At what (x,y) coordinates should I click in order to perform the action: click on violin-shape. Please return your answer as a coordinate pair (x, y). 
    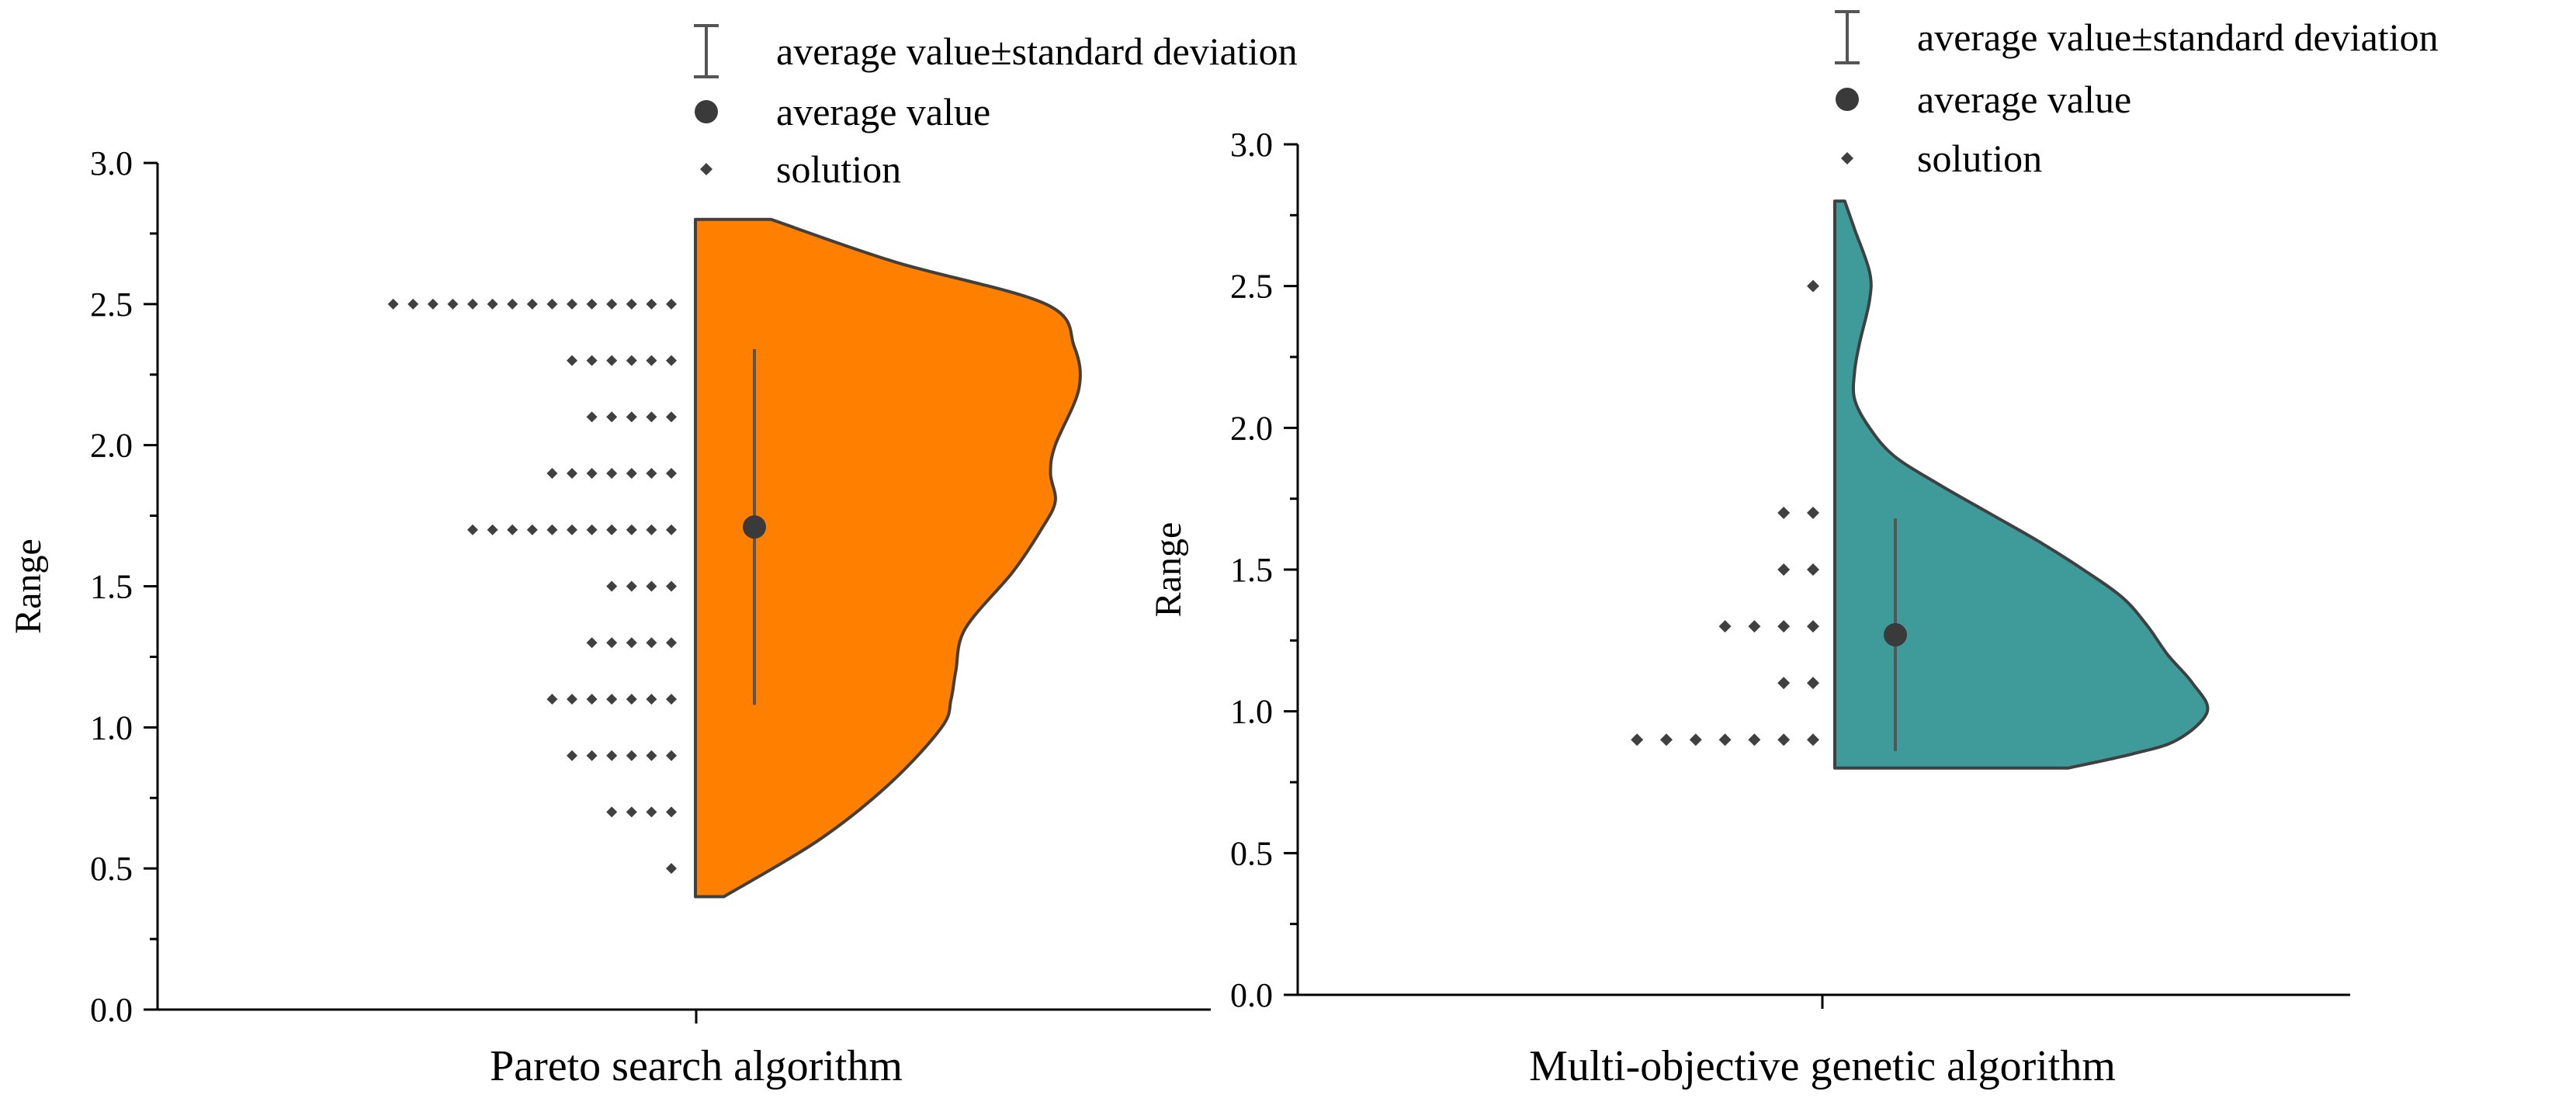
    Looking at the image, I should click on (888, 558).